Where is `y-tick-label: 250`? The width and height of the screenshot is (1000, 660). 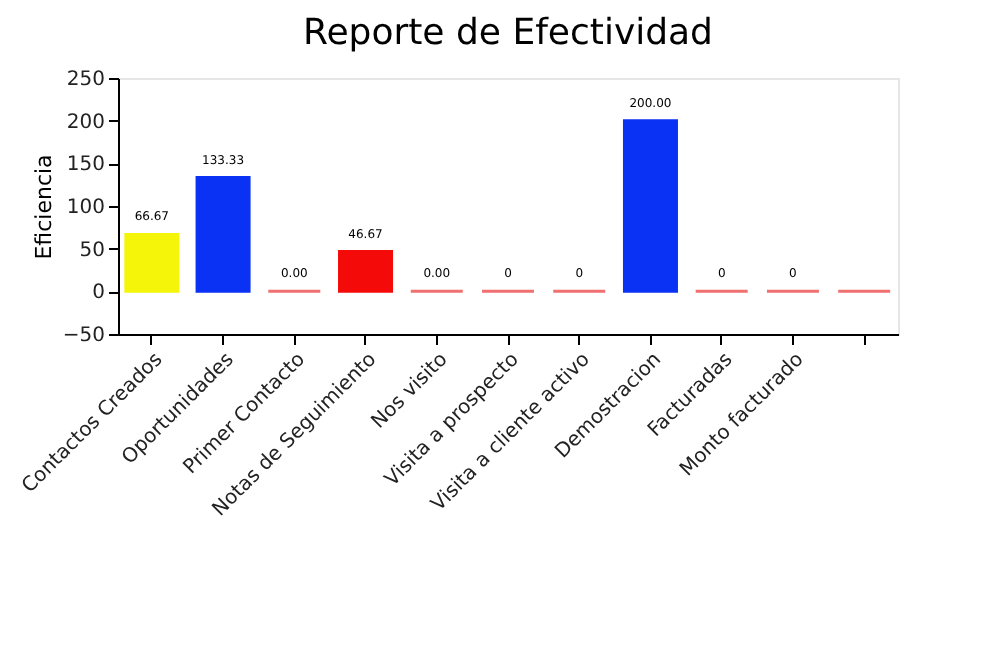
y-tick-label: 250 is located at coordinates (85, 80).